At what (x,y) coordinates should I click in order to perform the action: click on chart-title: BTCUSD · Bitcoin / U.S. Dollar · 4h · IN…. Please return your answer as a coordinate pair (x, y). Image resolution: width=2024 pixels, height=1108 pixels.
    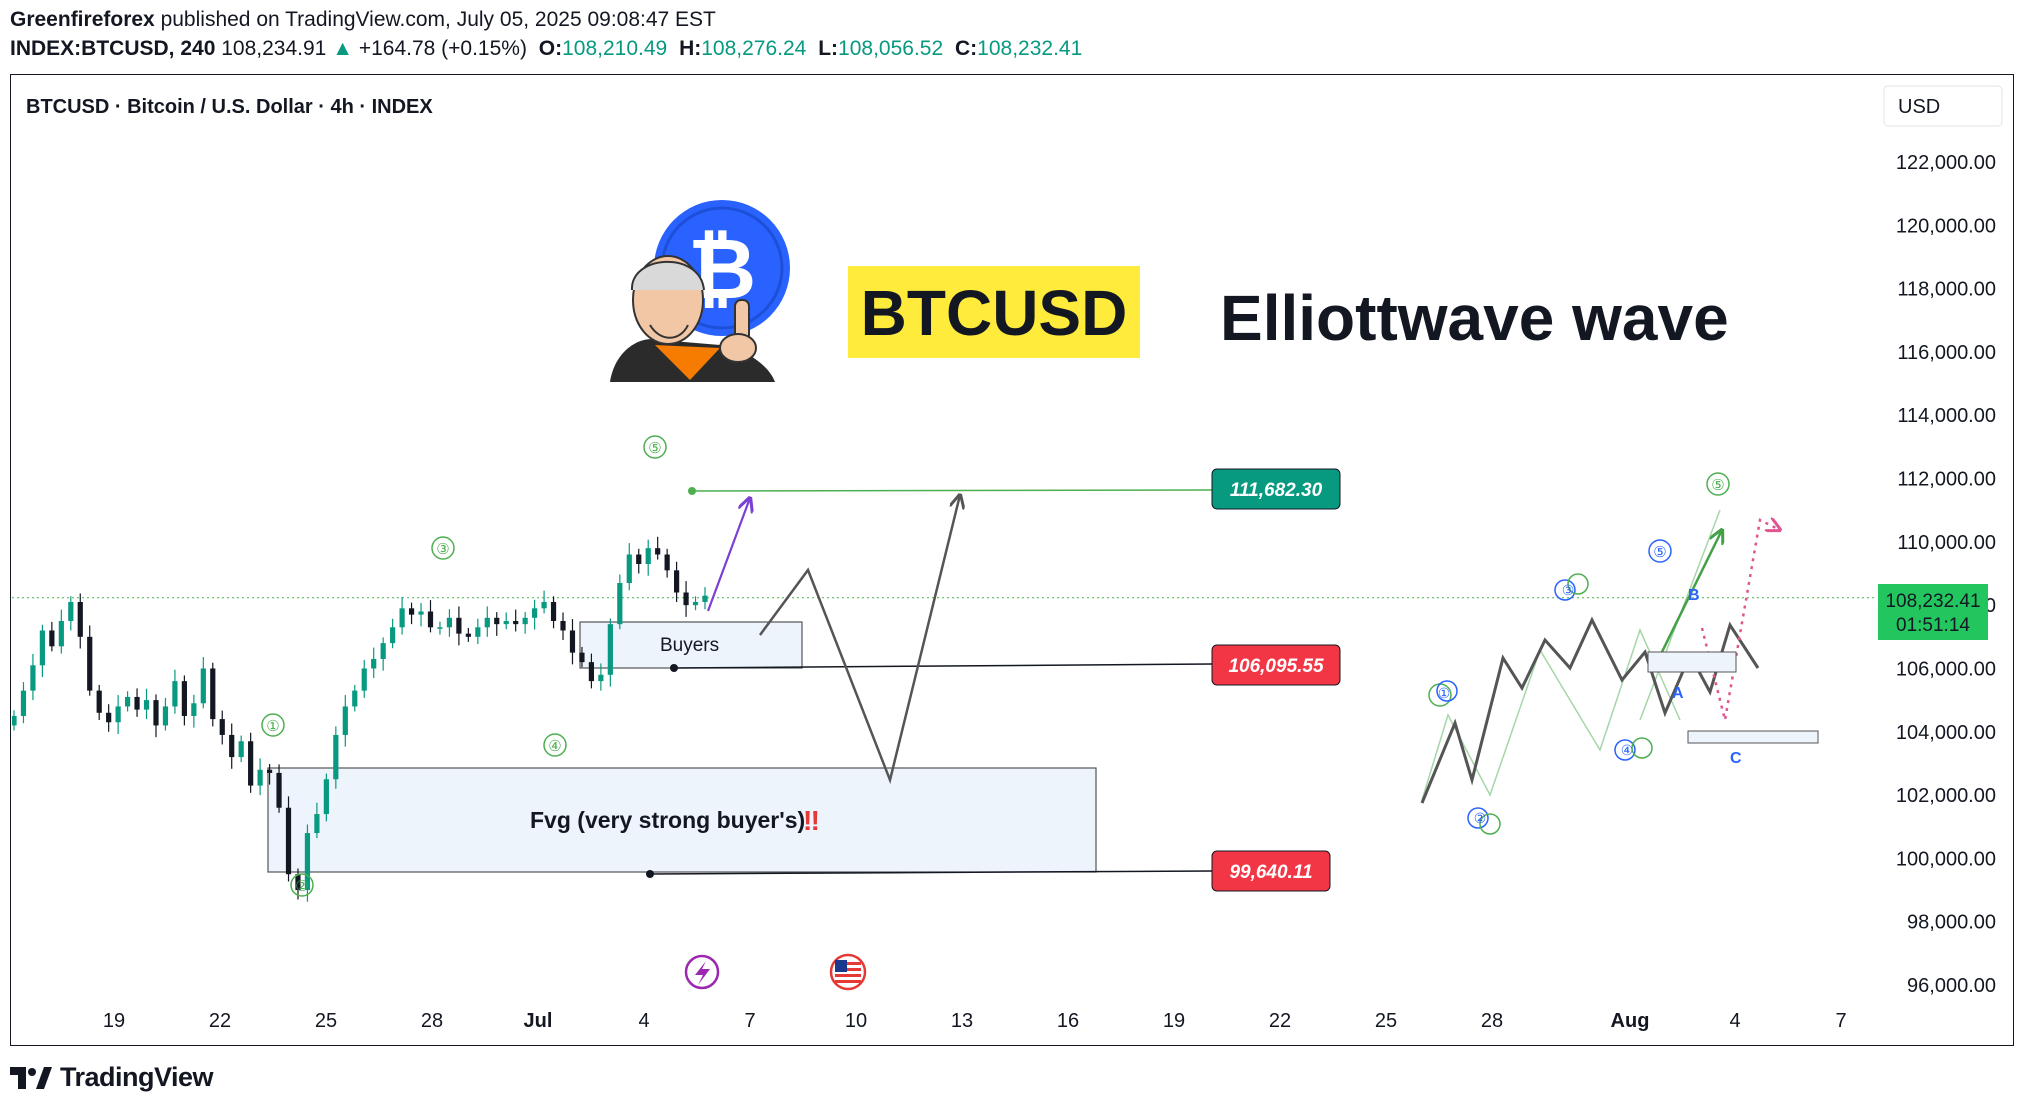
    Looking at the image, I should click on (229, 107).